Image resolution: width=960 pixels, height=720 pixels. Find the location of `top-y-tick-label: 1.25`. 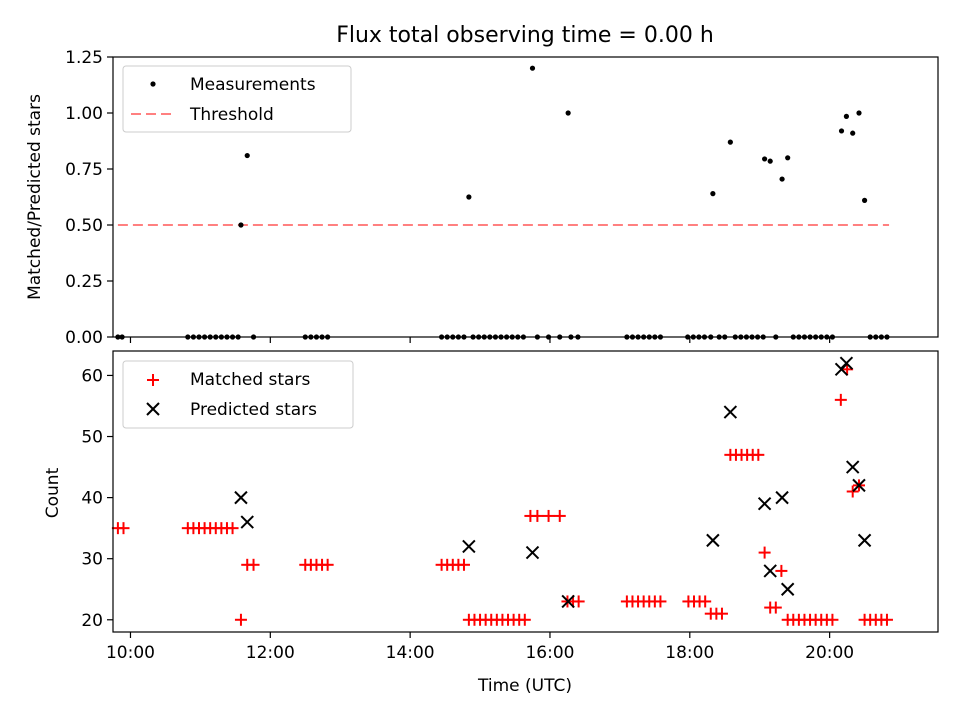

top-y-tick-label: 1.25 is located at coordinates (84, 58).